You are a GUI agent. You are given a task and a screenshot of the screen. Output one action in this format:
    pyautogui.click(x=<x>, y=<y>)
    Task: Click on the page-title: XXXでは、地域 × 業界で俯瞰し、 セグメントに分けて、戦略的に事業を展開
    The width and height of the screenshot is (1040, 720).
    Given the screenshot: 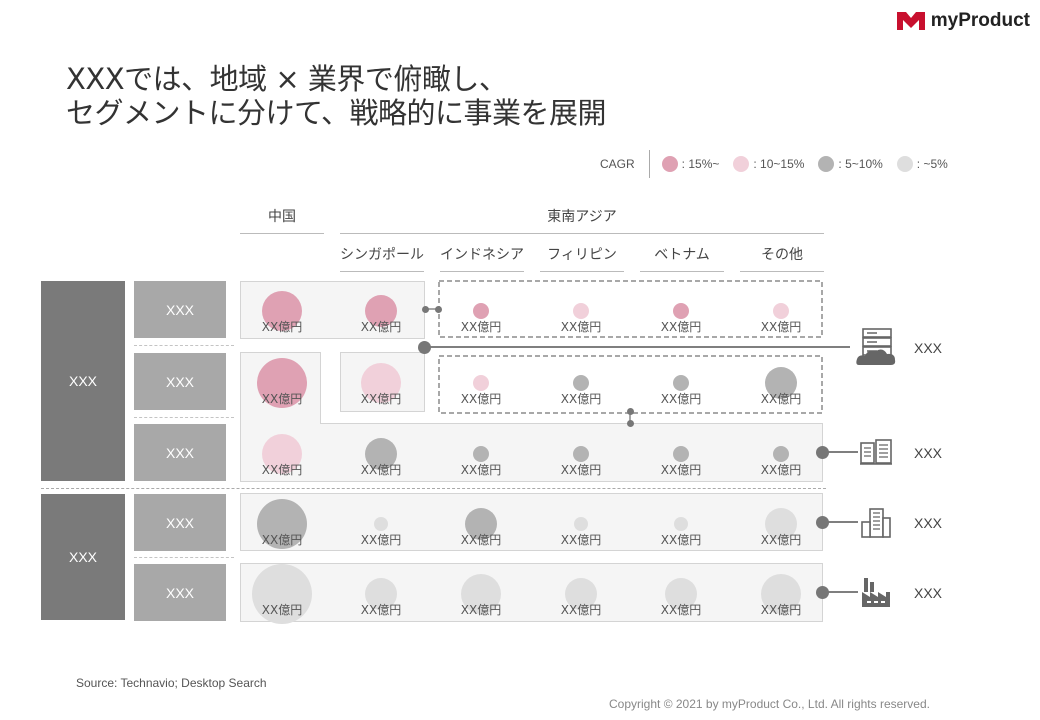 What is the action you would take?
    pyautogui.click(x=336, y=96)
    